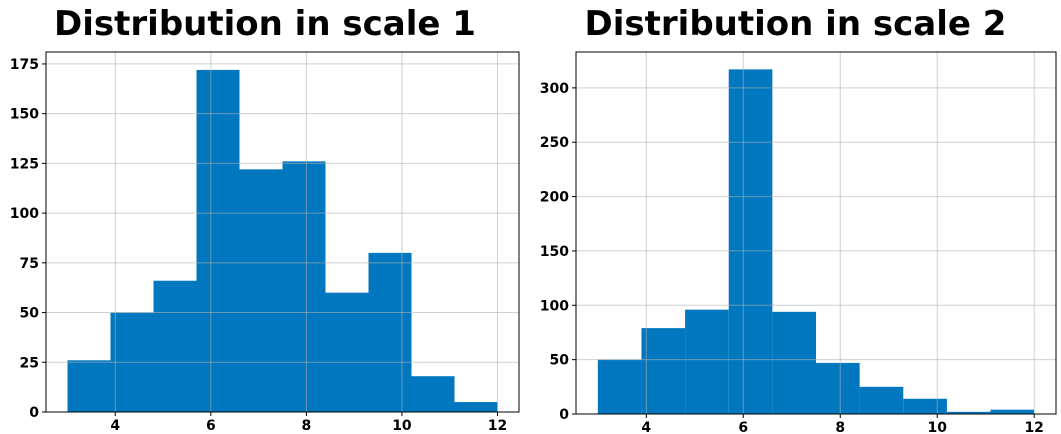 Image resolution: width=1061 pixels, height=434 pixels. What do you see at coordinates (795, 24) in the screenshot?
I see `chart-title: Distribution in scale 2` at bounding box center [795, 24].